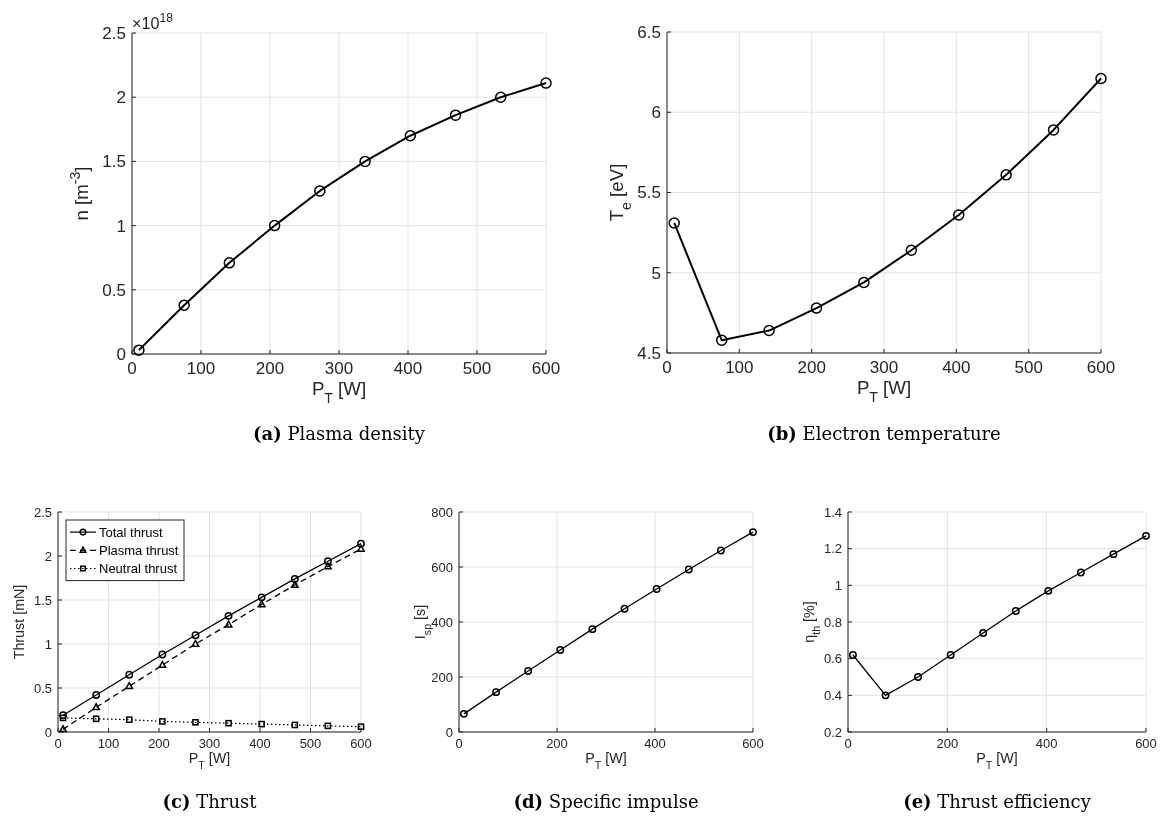 The height and width of the screenshot is (823, 1162). What do you see at coordinates (832, 659) in the screenshot?
I see `y-tick-label: 0.6` at bounding box center [832, 659].